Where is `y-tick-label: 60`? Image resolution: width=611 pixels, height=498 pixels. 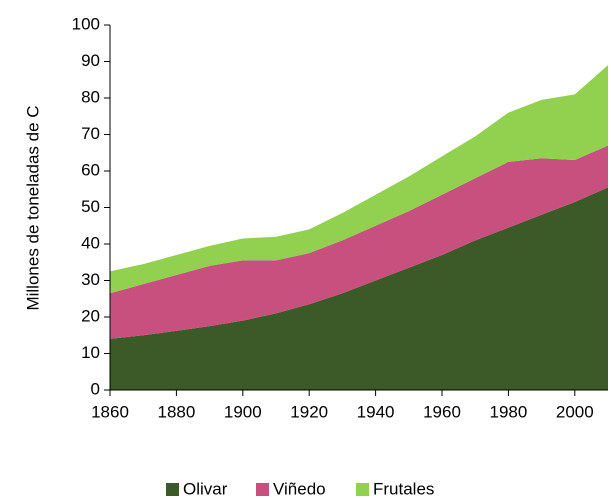 y-tick-label: 60 is located at coordinates (90, 169).